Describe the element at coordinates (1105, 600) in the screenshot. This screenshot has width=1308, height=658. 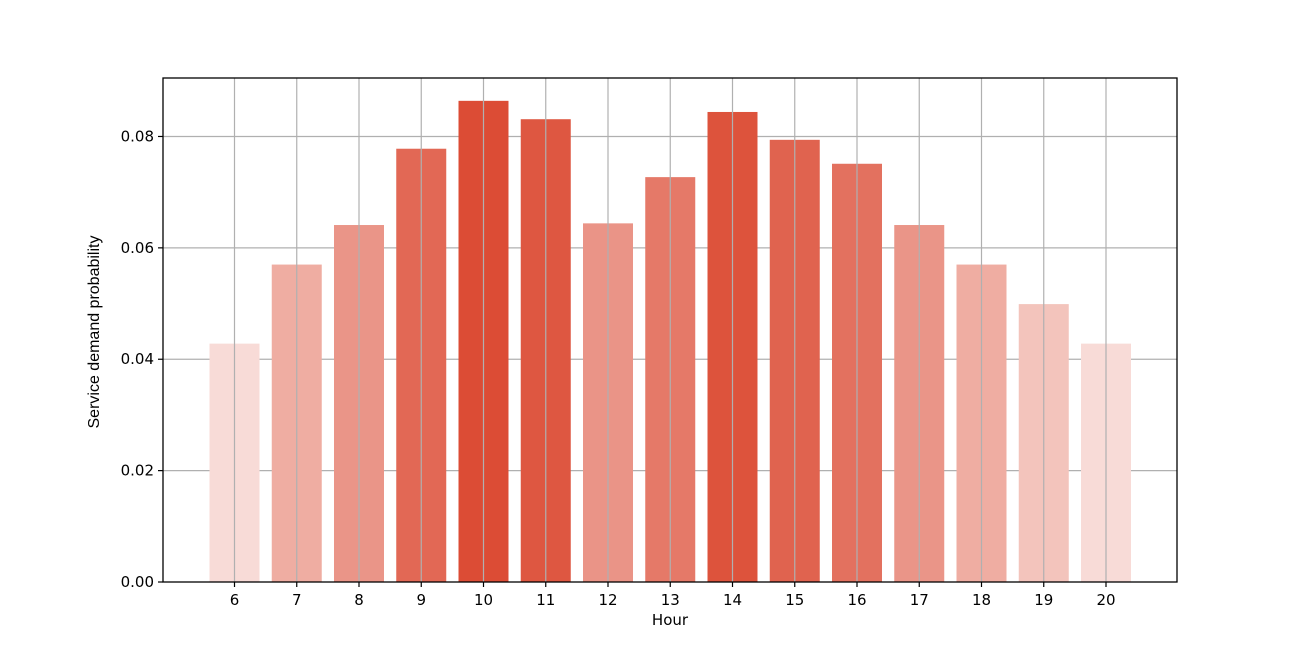
I see `x-tick-label-20: 20` at that location.